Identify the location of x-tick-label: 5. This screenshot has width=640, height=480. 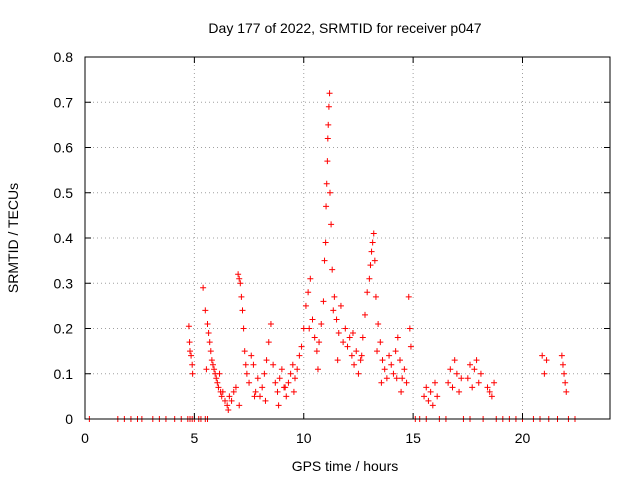
(194, 438).